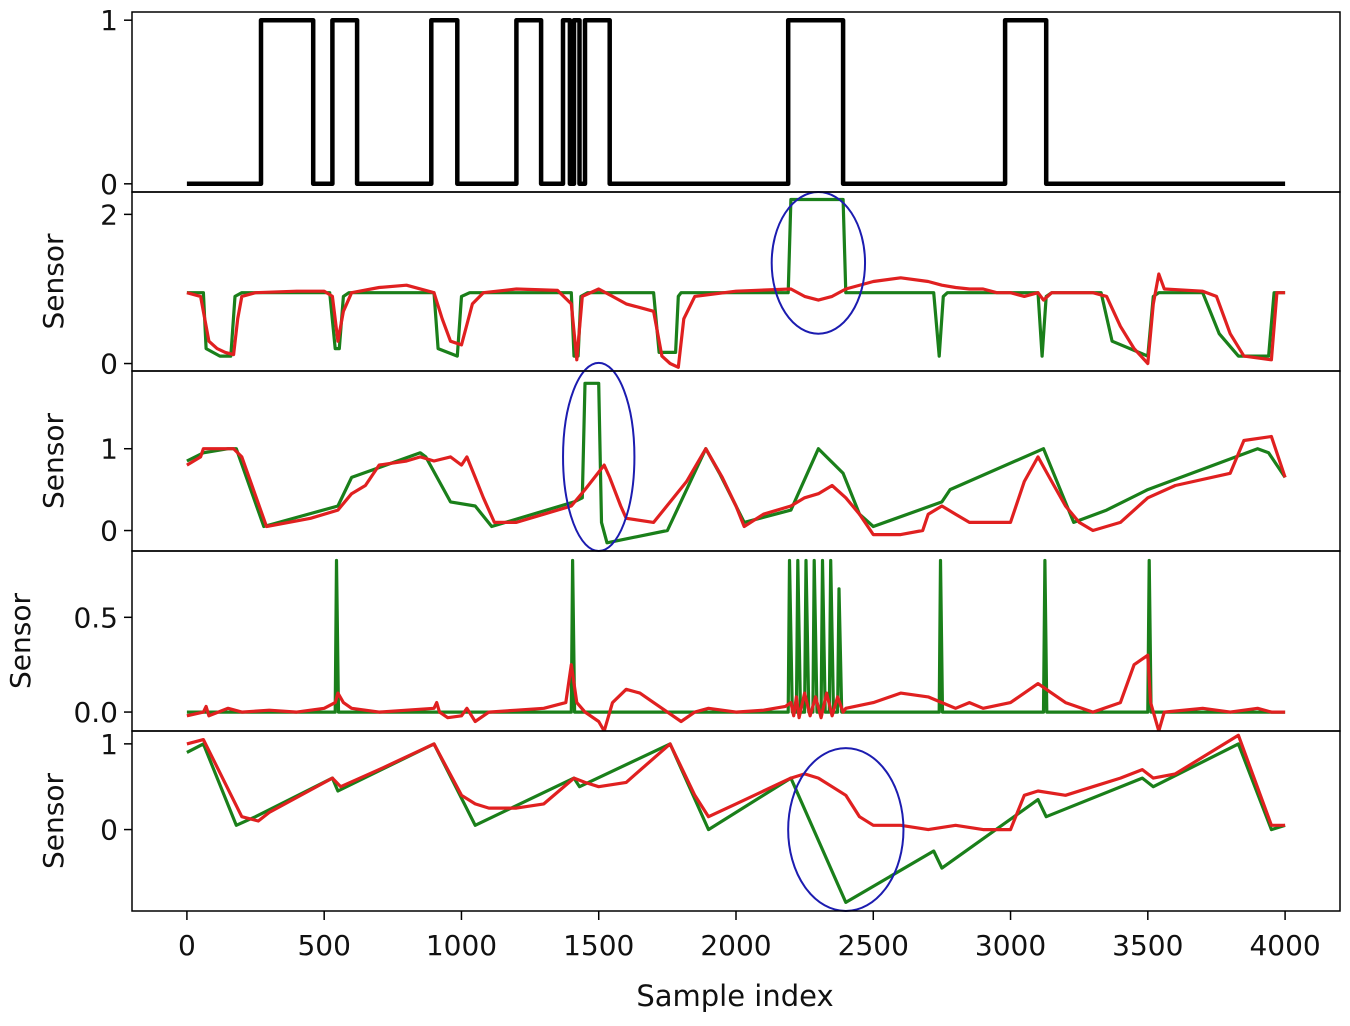 This screenshot has width=1350, height=1026. I want to click on x-tick-label: 500, so click(323, 945).